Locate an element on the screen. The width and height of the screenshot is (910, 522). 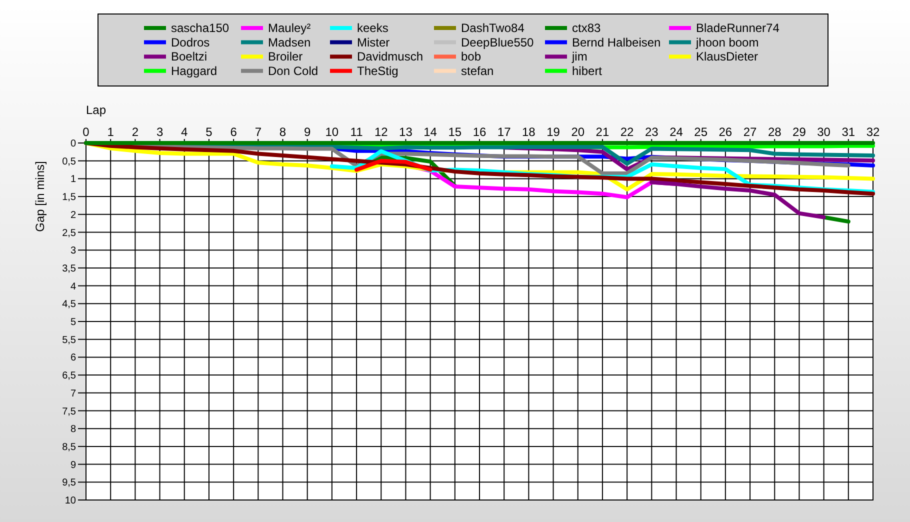
line-series is located at coordinates (738, 200).